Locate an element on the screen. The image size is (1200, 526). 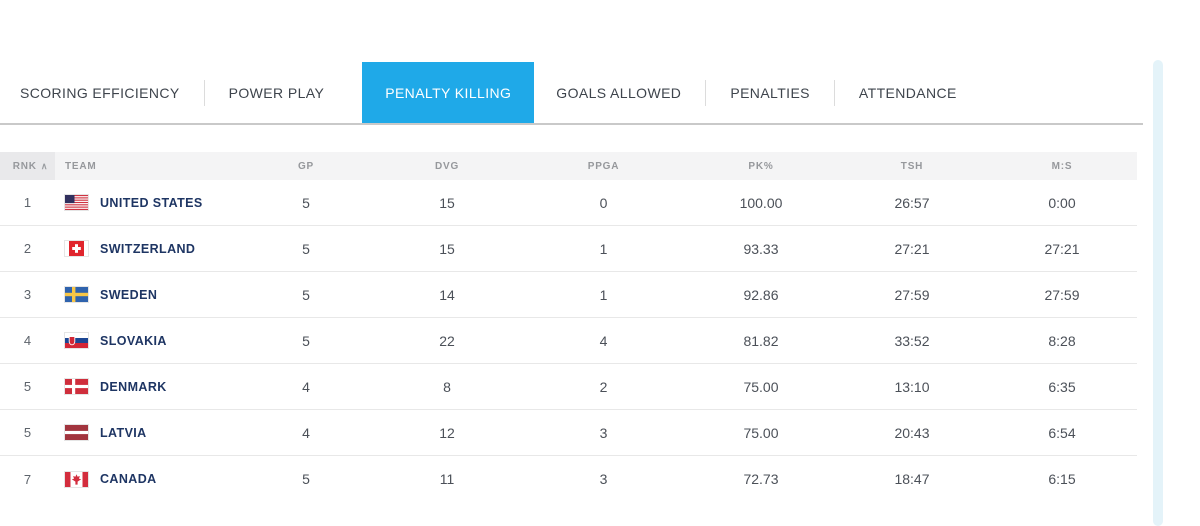
table-row: 5 DENMARK 4 8 2 75.00 13:10 6:35 is located at coordinates (568, 387).